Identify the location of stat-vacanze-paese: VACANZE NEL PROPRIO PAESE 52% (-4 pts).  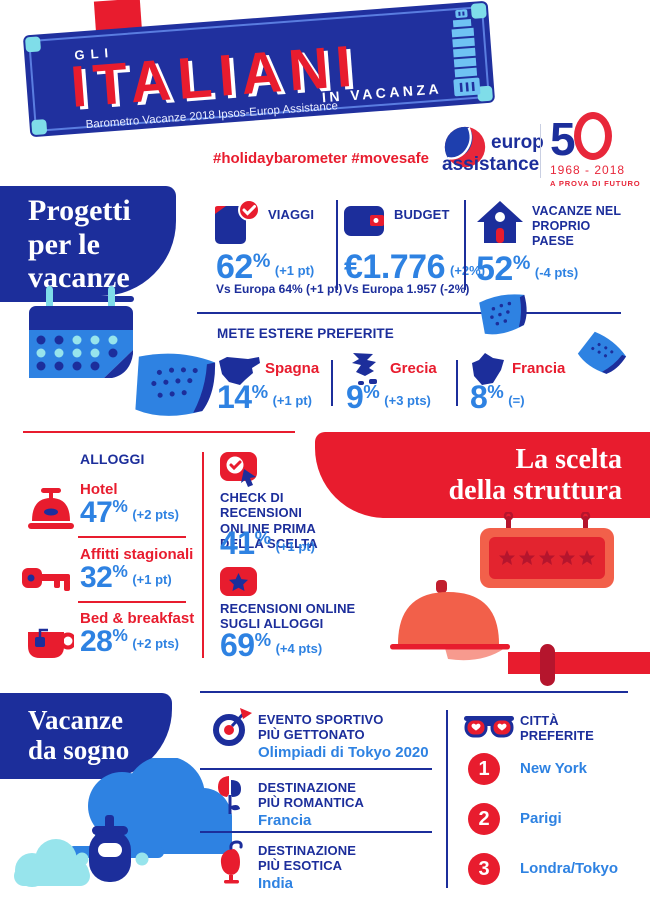
(554, 246).